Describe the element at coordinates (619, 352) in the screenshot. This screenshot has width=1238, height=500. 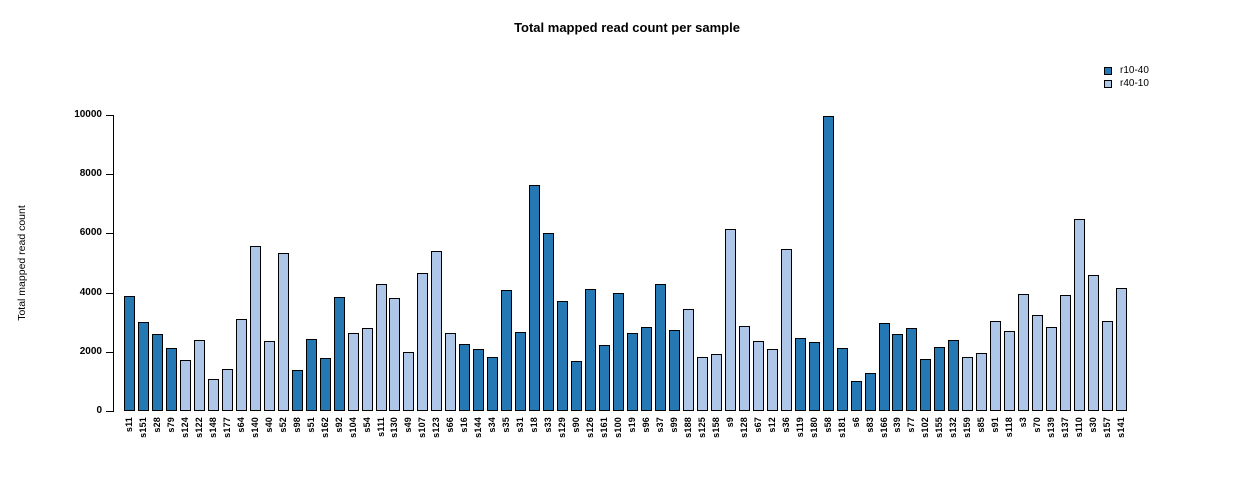
I see `bar-s100` at that location.